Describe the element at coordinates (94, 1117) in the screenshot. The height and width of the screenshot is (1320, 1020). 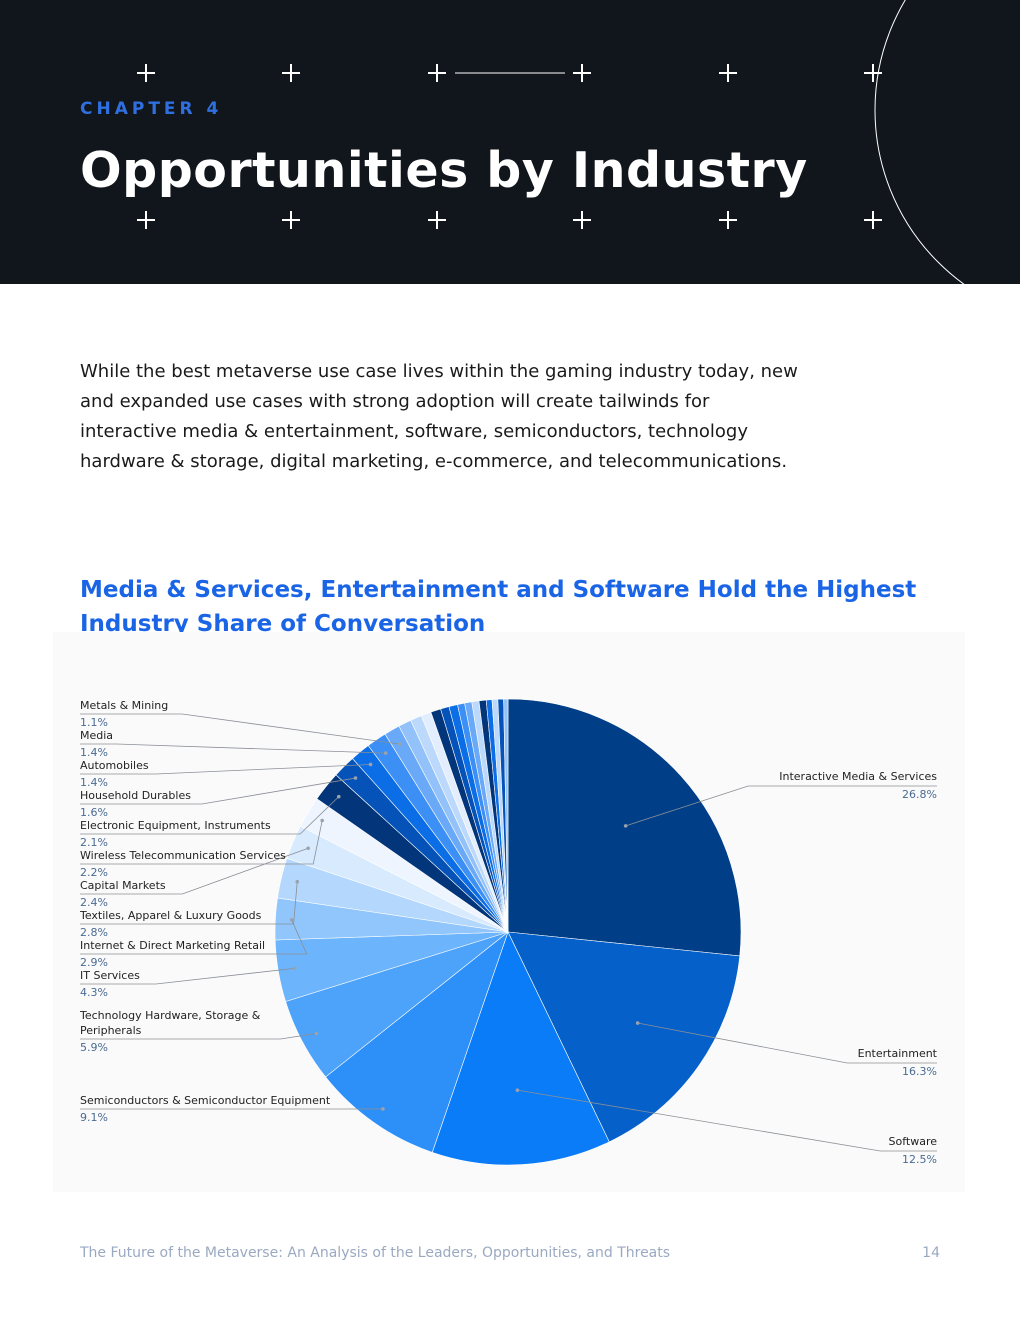
I see `slice-value: 9.1%` at that location.